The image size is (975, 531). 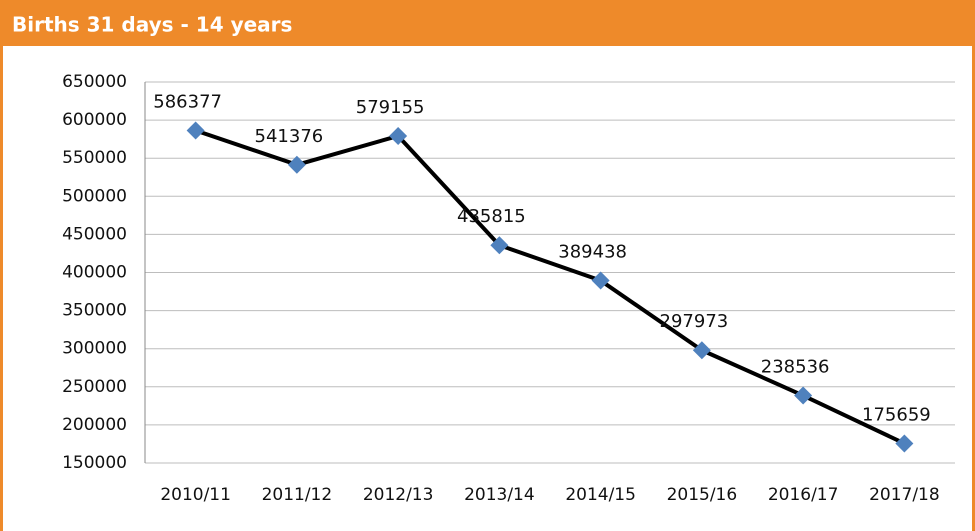 What do you see at coordinates (491, 216) in the screenshot?
I see `data-label: 435815` at bounding box center [491, 216].